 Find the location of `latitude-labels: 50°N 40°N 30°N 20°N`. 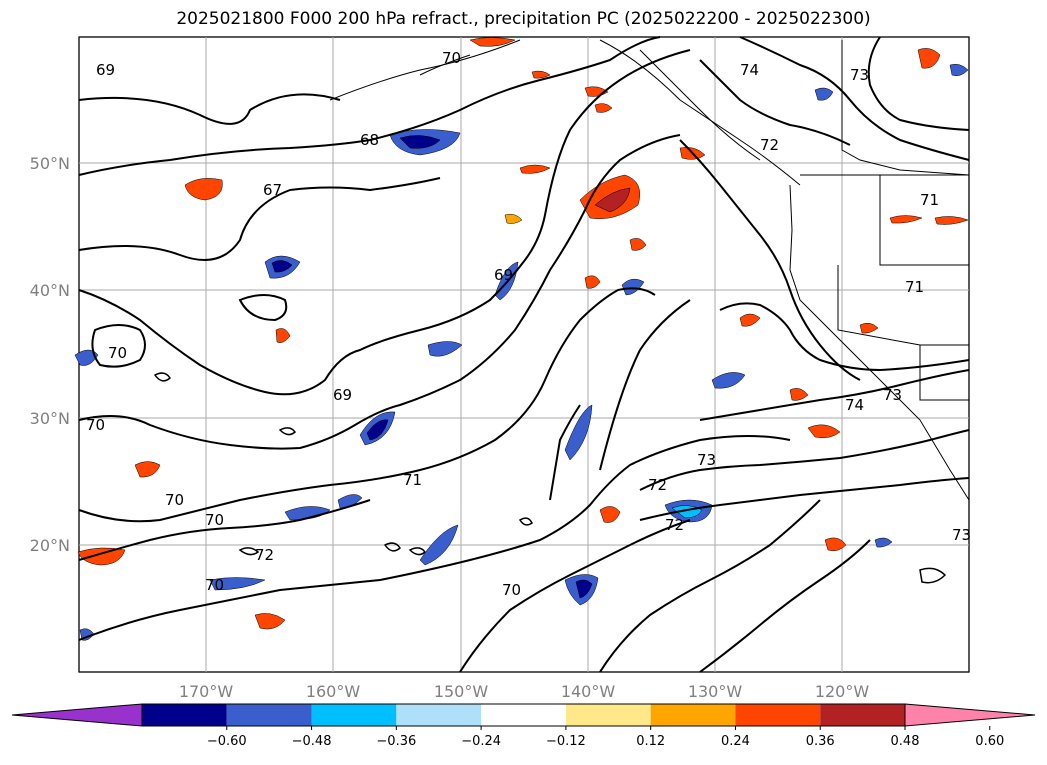

latitude-labels: 50°N 40°N 30°N 20°N is located at coordinates (50, 354).